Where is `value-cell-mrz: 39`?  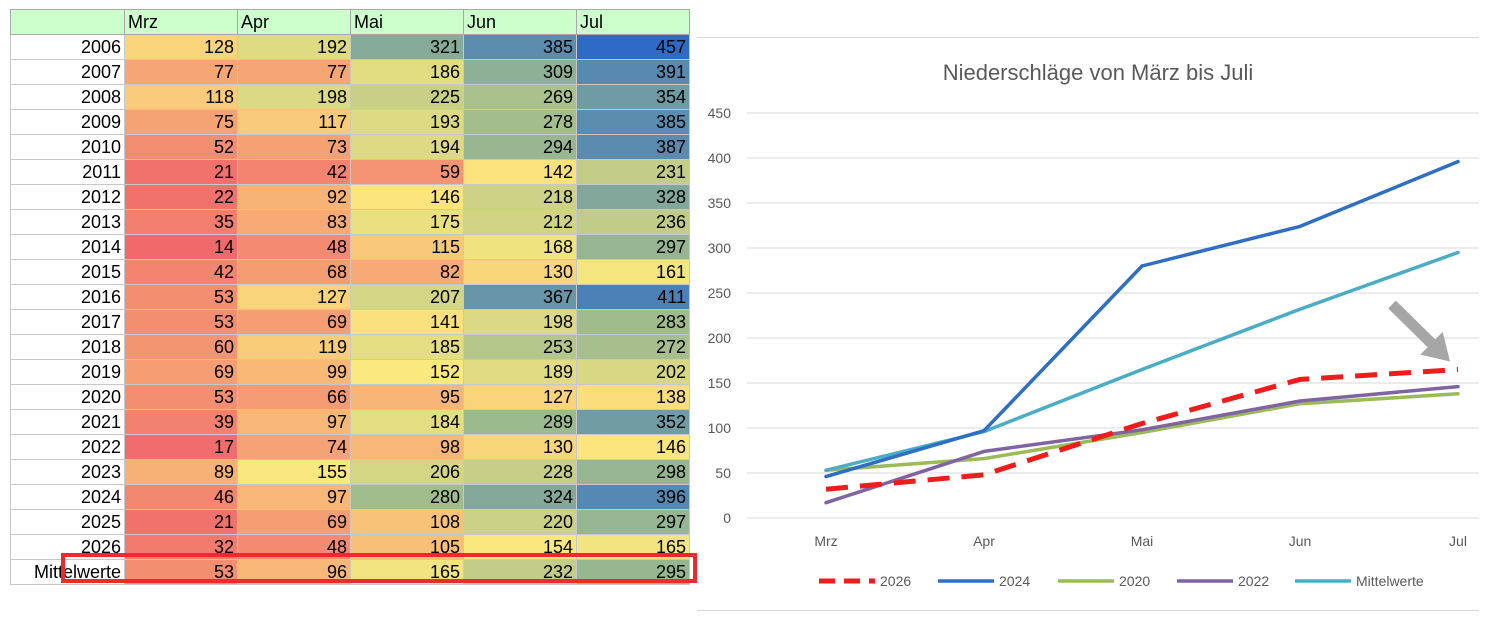
value-cell-mrz: 39 is located at coordinates (181, 422).